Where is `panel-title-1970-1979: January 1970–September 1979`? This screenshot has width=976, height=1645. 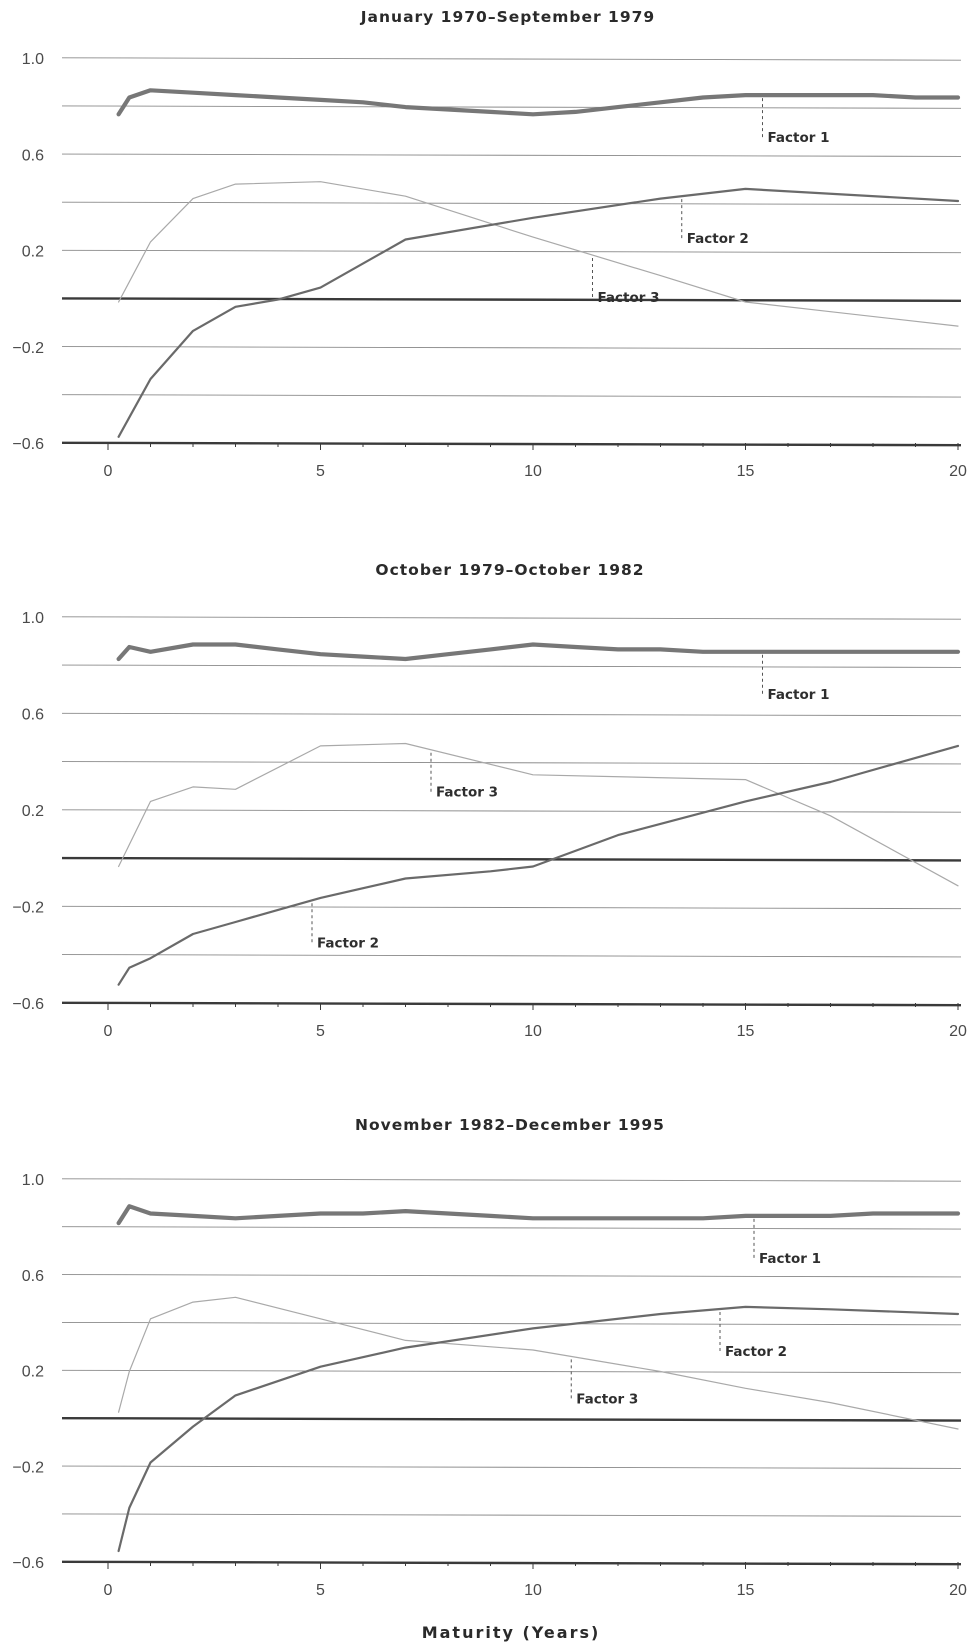 panel-title-1970-1979: January 1970–September 1979 is located at coordinates (507, 17).